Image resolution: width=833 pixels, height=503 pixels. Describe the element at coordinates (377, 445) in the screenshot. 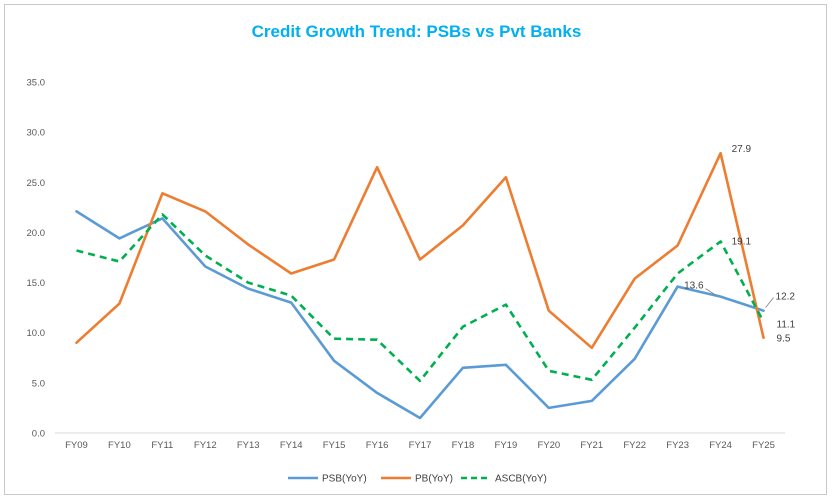

I see `x-tick-label: FY16` at that location.